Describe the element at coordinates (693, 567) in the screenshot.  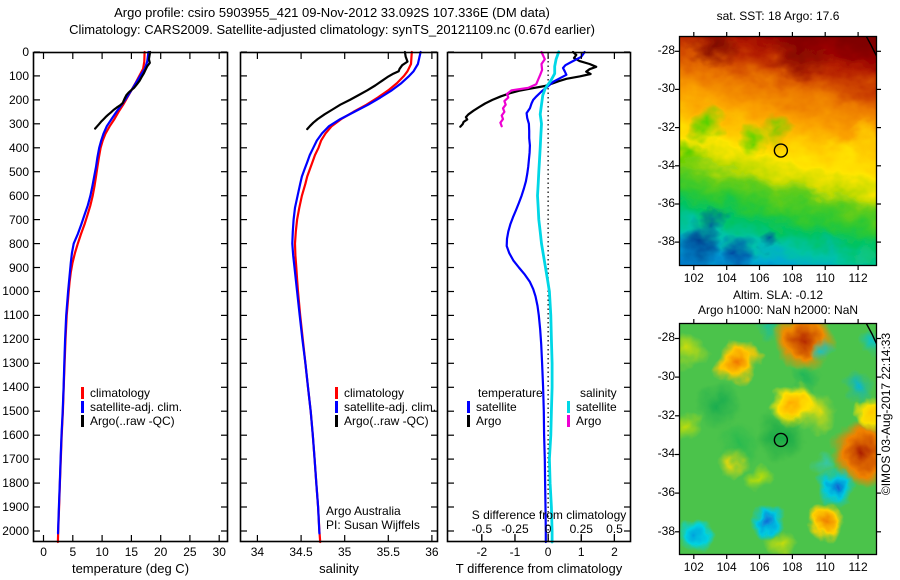
I see `lon-tick-label: 102` at that location.